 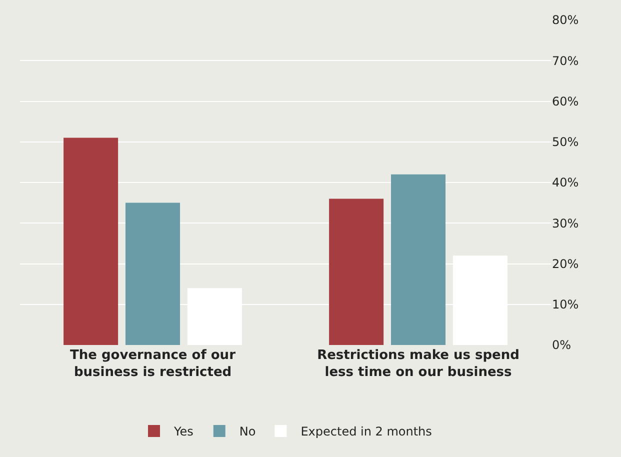 I want to click on x-tick-label: Restrictions make us spend less time on our business, so click(x=418, y=364).